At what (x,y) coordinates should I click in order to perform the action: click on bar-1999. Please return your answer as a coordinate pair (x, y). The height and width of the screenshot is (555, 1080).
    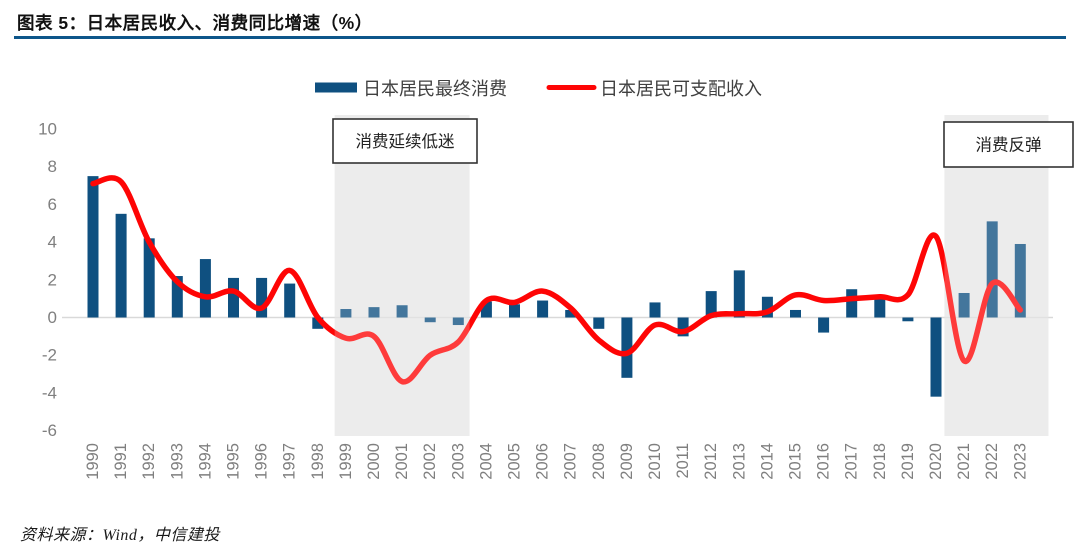
    Looking at the image, I should click on (346, 313).